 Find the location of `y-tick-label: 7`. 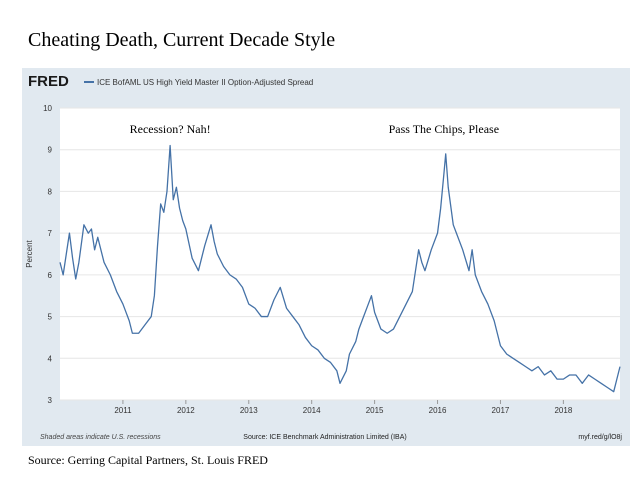

y-tick-label: 7 is located at coordinates (50, 233).